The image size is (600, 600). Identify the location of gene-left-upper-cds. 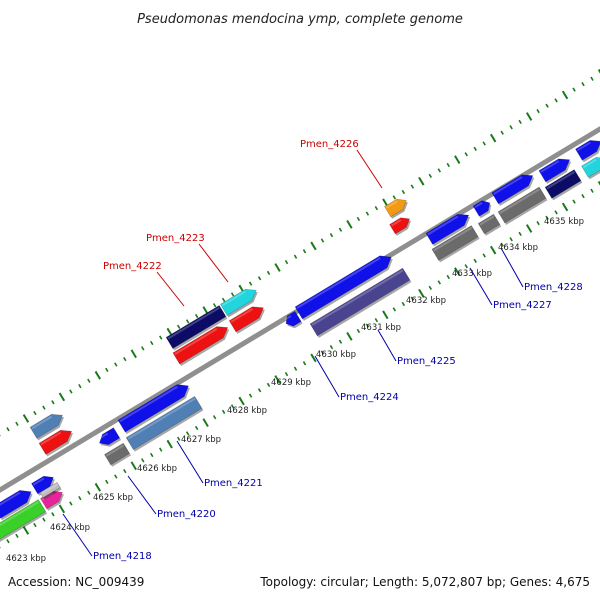
(56, 443).